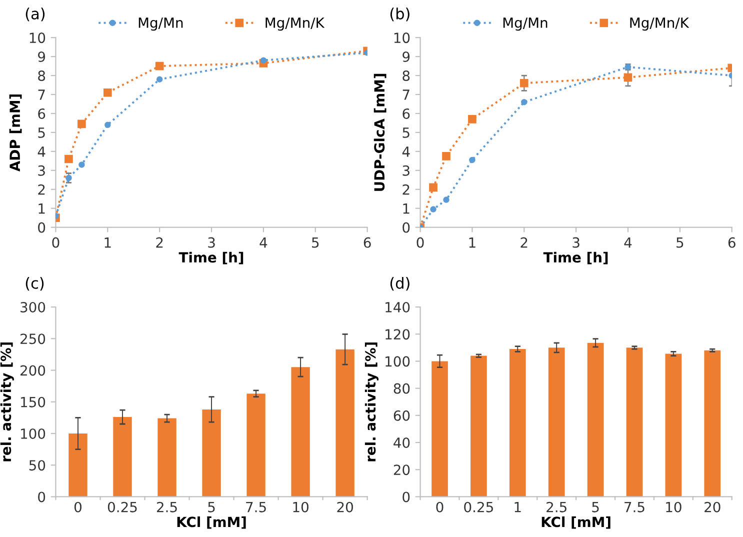 Image resolution: width=743 pixels, height=537 pixels. What do you see at coordinates (402, 415) in the screenshot?
I see `y-tick-label: 60` at bounding box center [402, 415].